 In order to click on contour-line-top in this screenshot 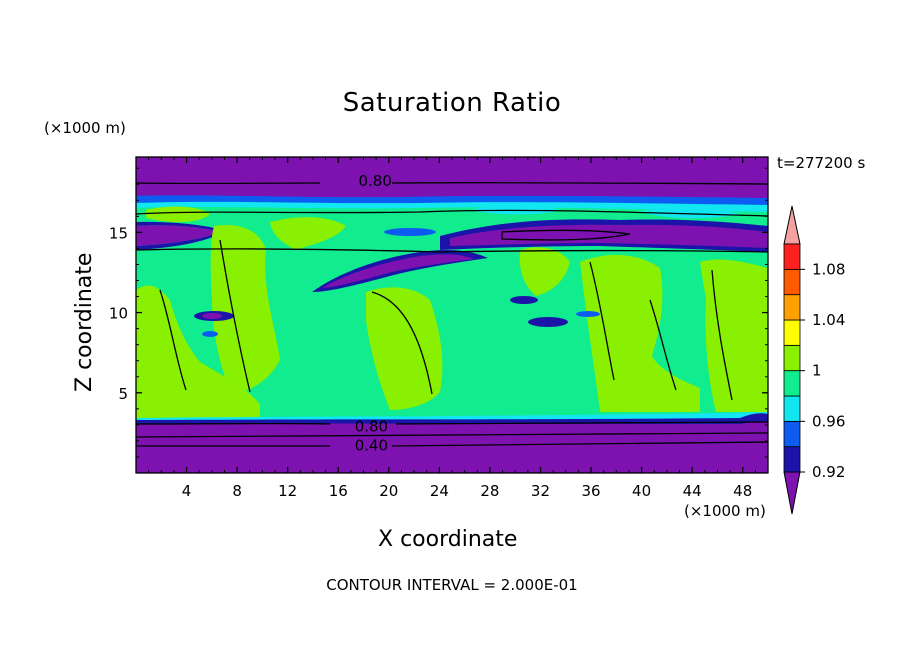, I will do `click(452, 183)`.